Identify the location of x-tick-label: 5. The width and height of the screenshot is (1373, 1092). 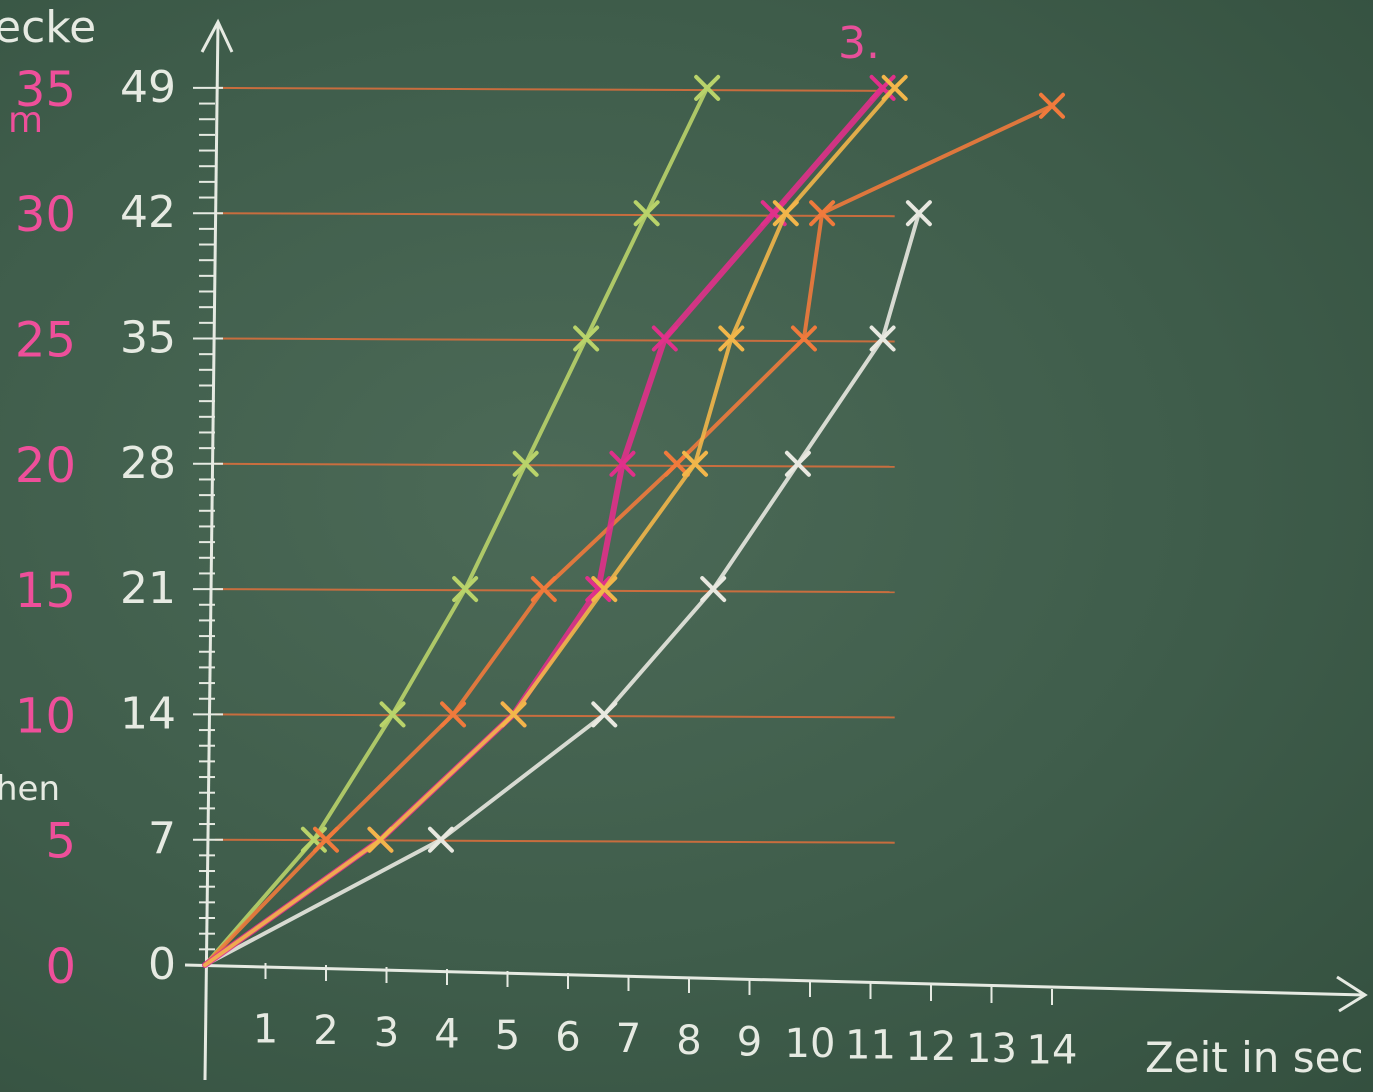
(507, 1036).